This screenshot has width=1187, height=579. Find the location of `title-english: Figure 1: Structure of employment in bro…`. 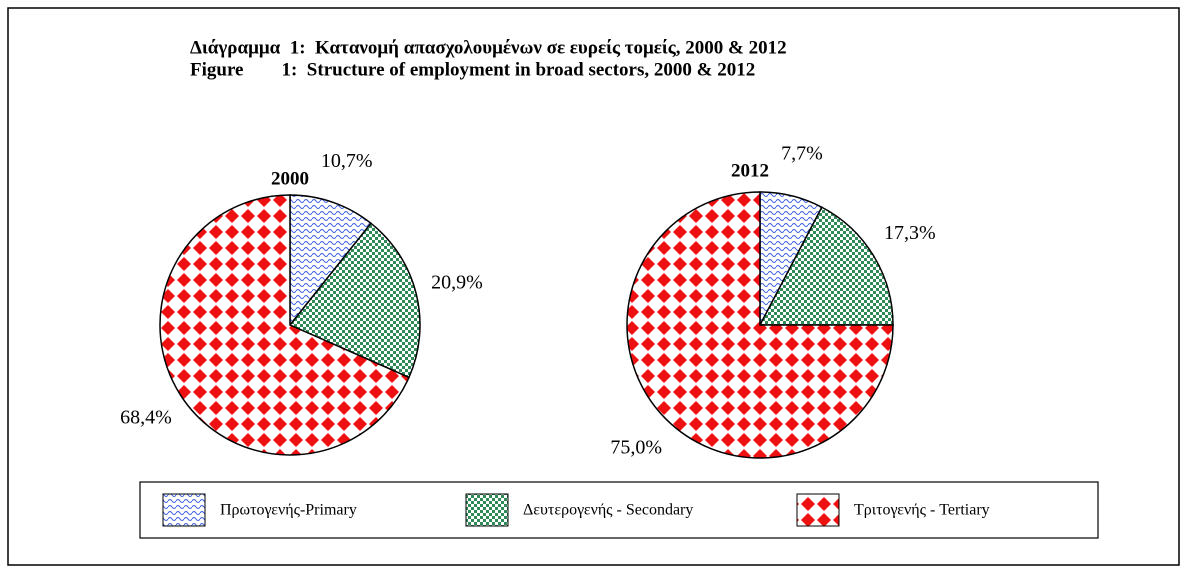

title-english: Figure 1: Structure of employment in bro… is located at coordinates (472, 69).